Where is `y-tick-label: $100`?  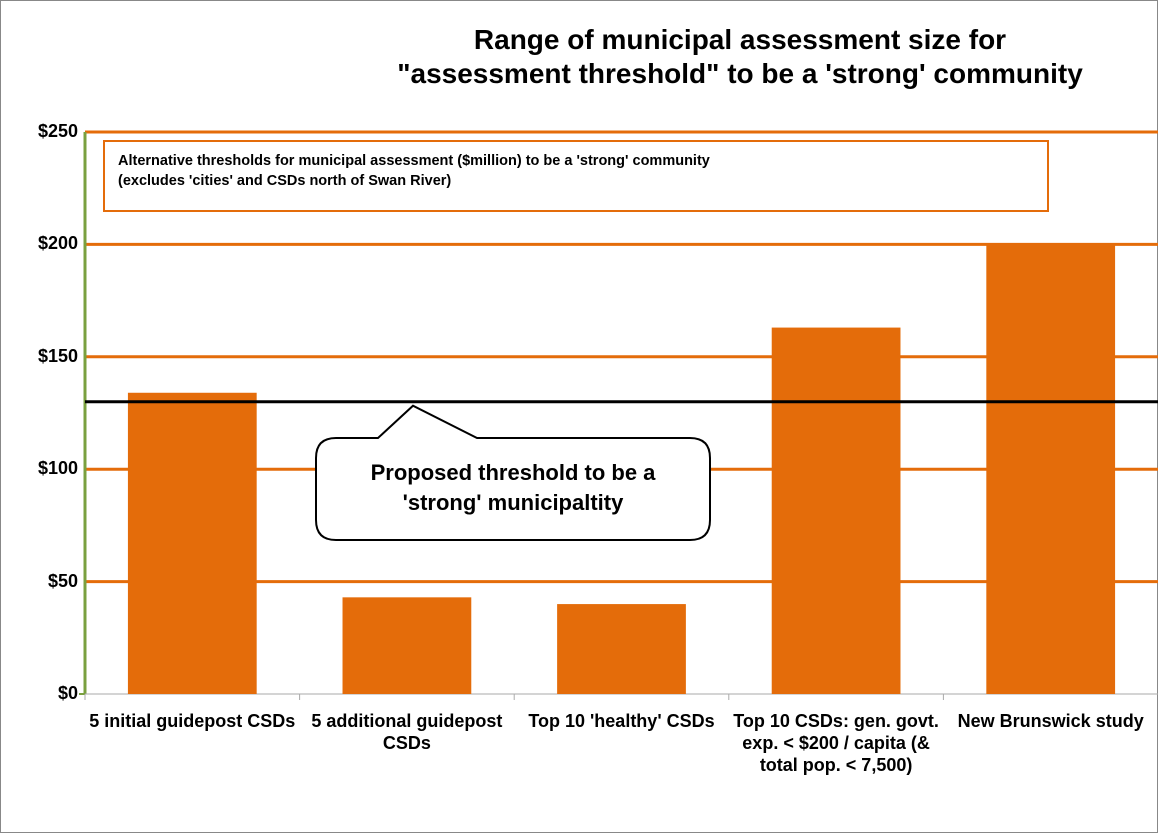 y-tick-label: $100 is located at coordinates (57, 468).